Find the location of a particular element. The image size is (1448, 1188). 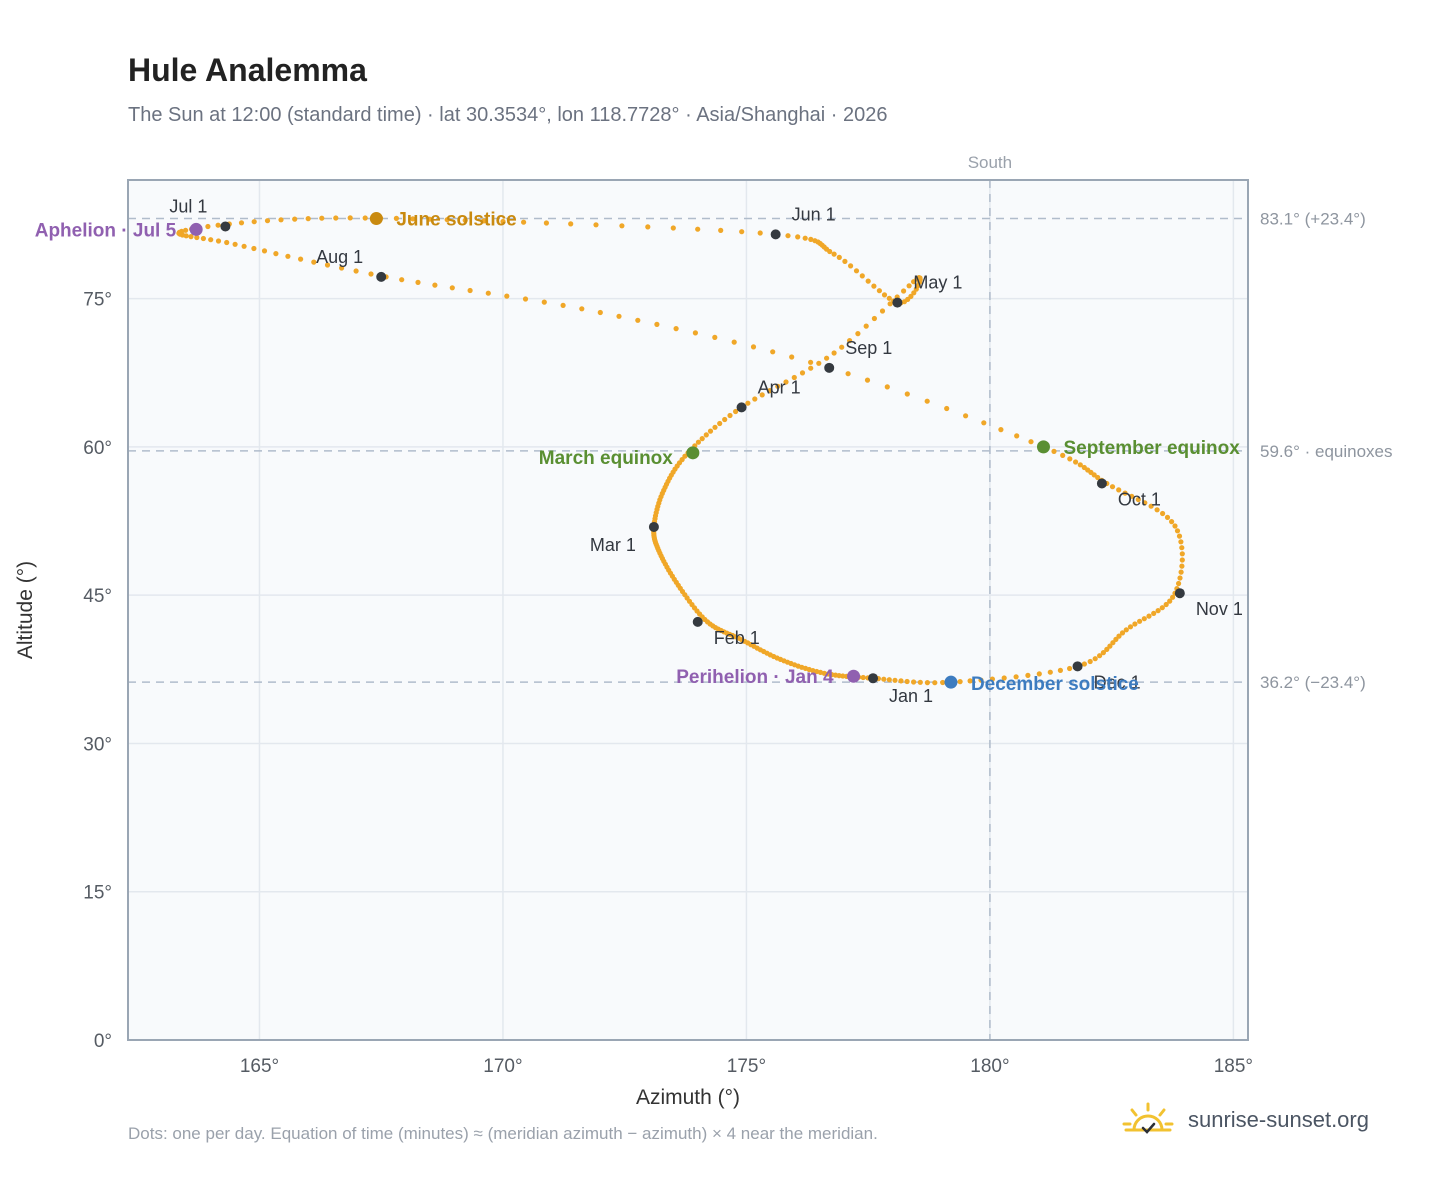

reference-label: 83.1° (+23.4°) is located at coordinates (1313, 219).